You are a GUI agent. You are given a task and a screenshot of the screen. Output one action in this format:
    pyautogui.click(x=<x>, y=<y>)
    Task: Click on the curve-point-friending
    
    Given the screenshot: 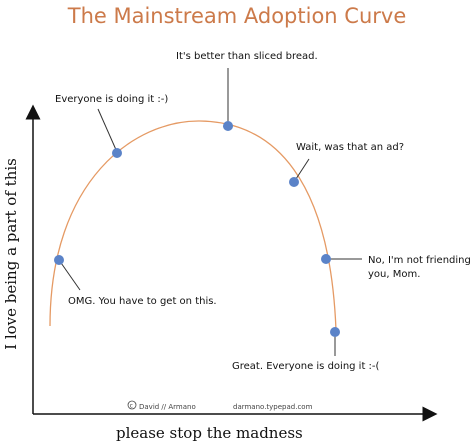 What is the action you would take?
    pyautogui.click(x=326, y=259)
    